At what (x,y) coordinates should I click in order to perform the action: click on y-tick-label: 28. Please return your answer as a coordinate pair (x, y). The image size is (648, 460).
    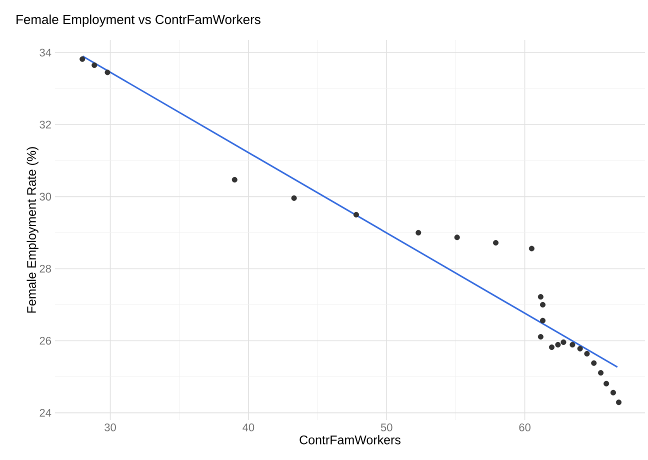
    Looking at the image, I should click on (46, 268).